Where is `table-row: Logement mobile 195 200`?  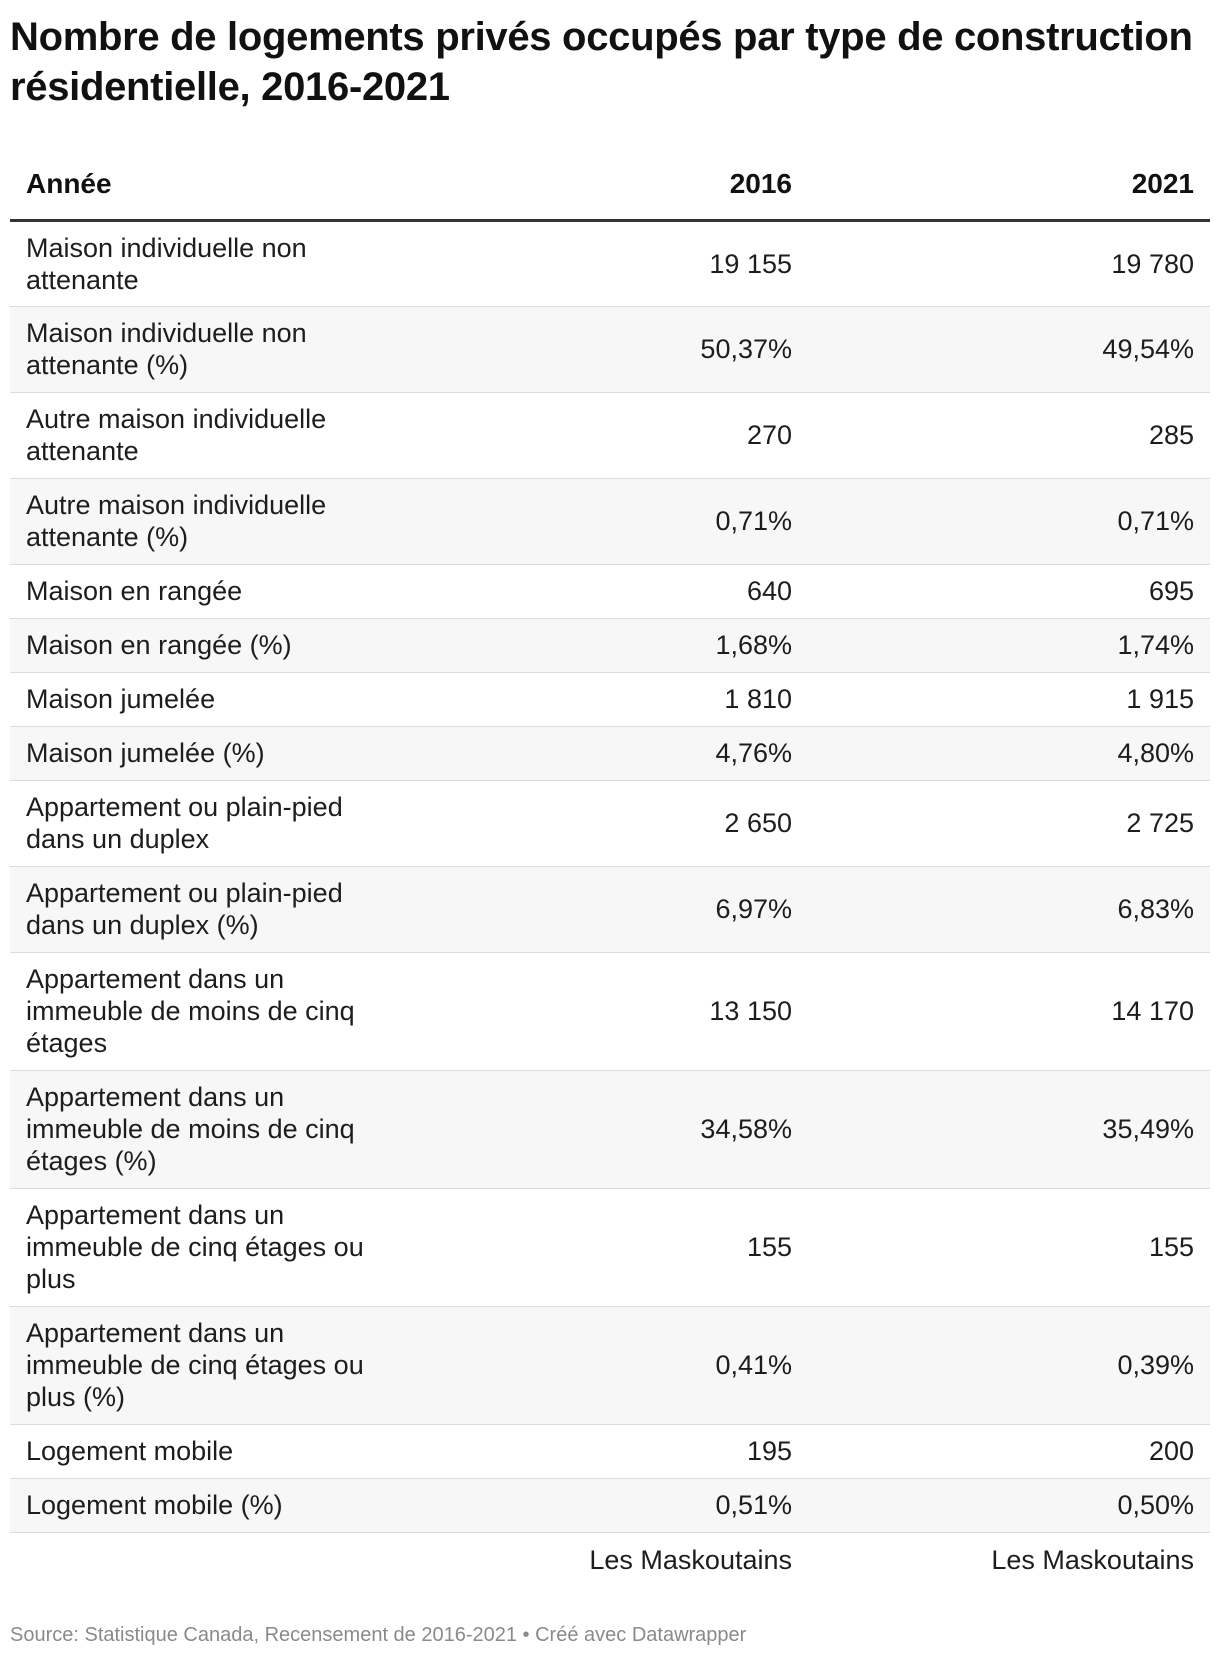 table-row: Logement mobile 195 200 is located at coordinates (610, 1451).